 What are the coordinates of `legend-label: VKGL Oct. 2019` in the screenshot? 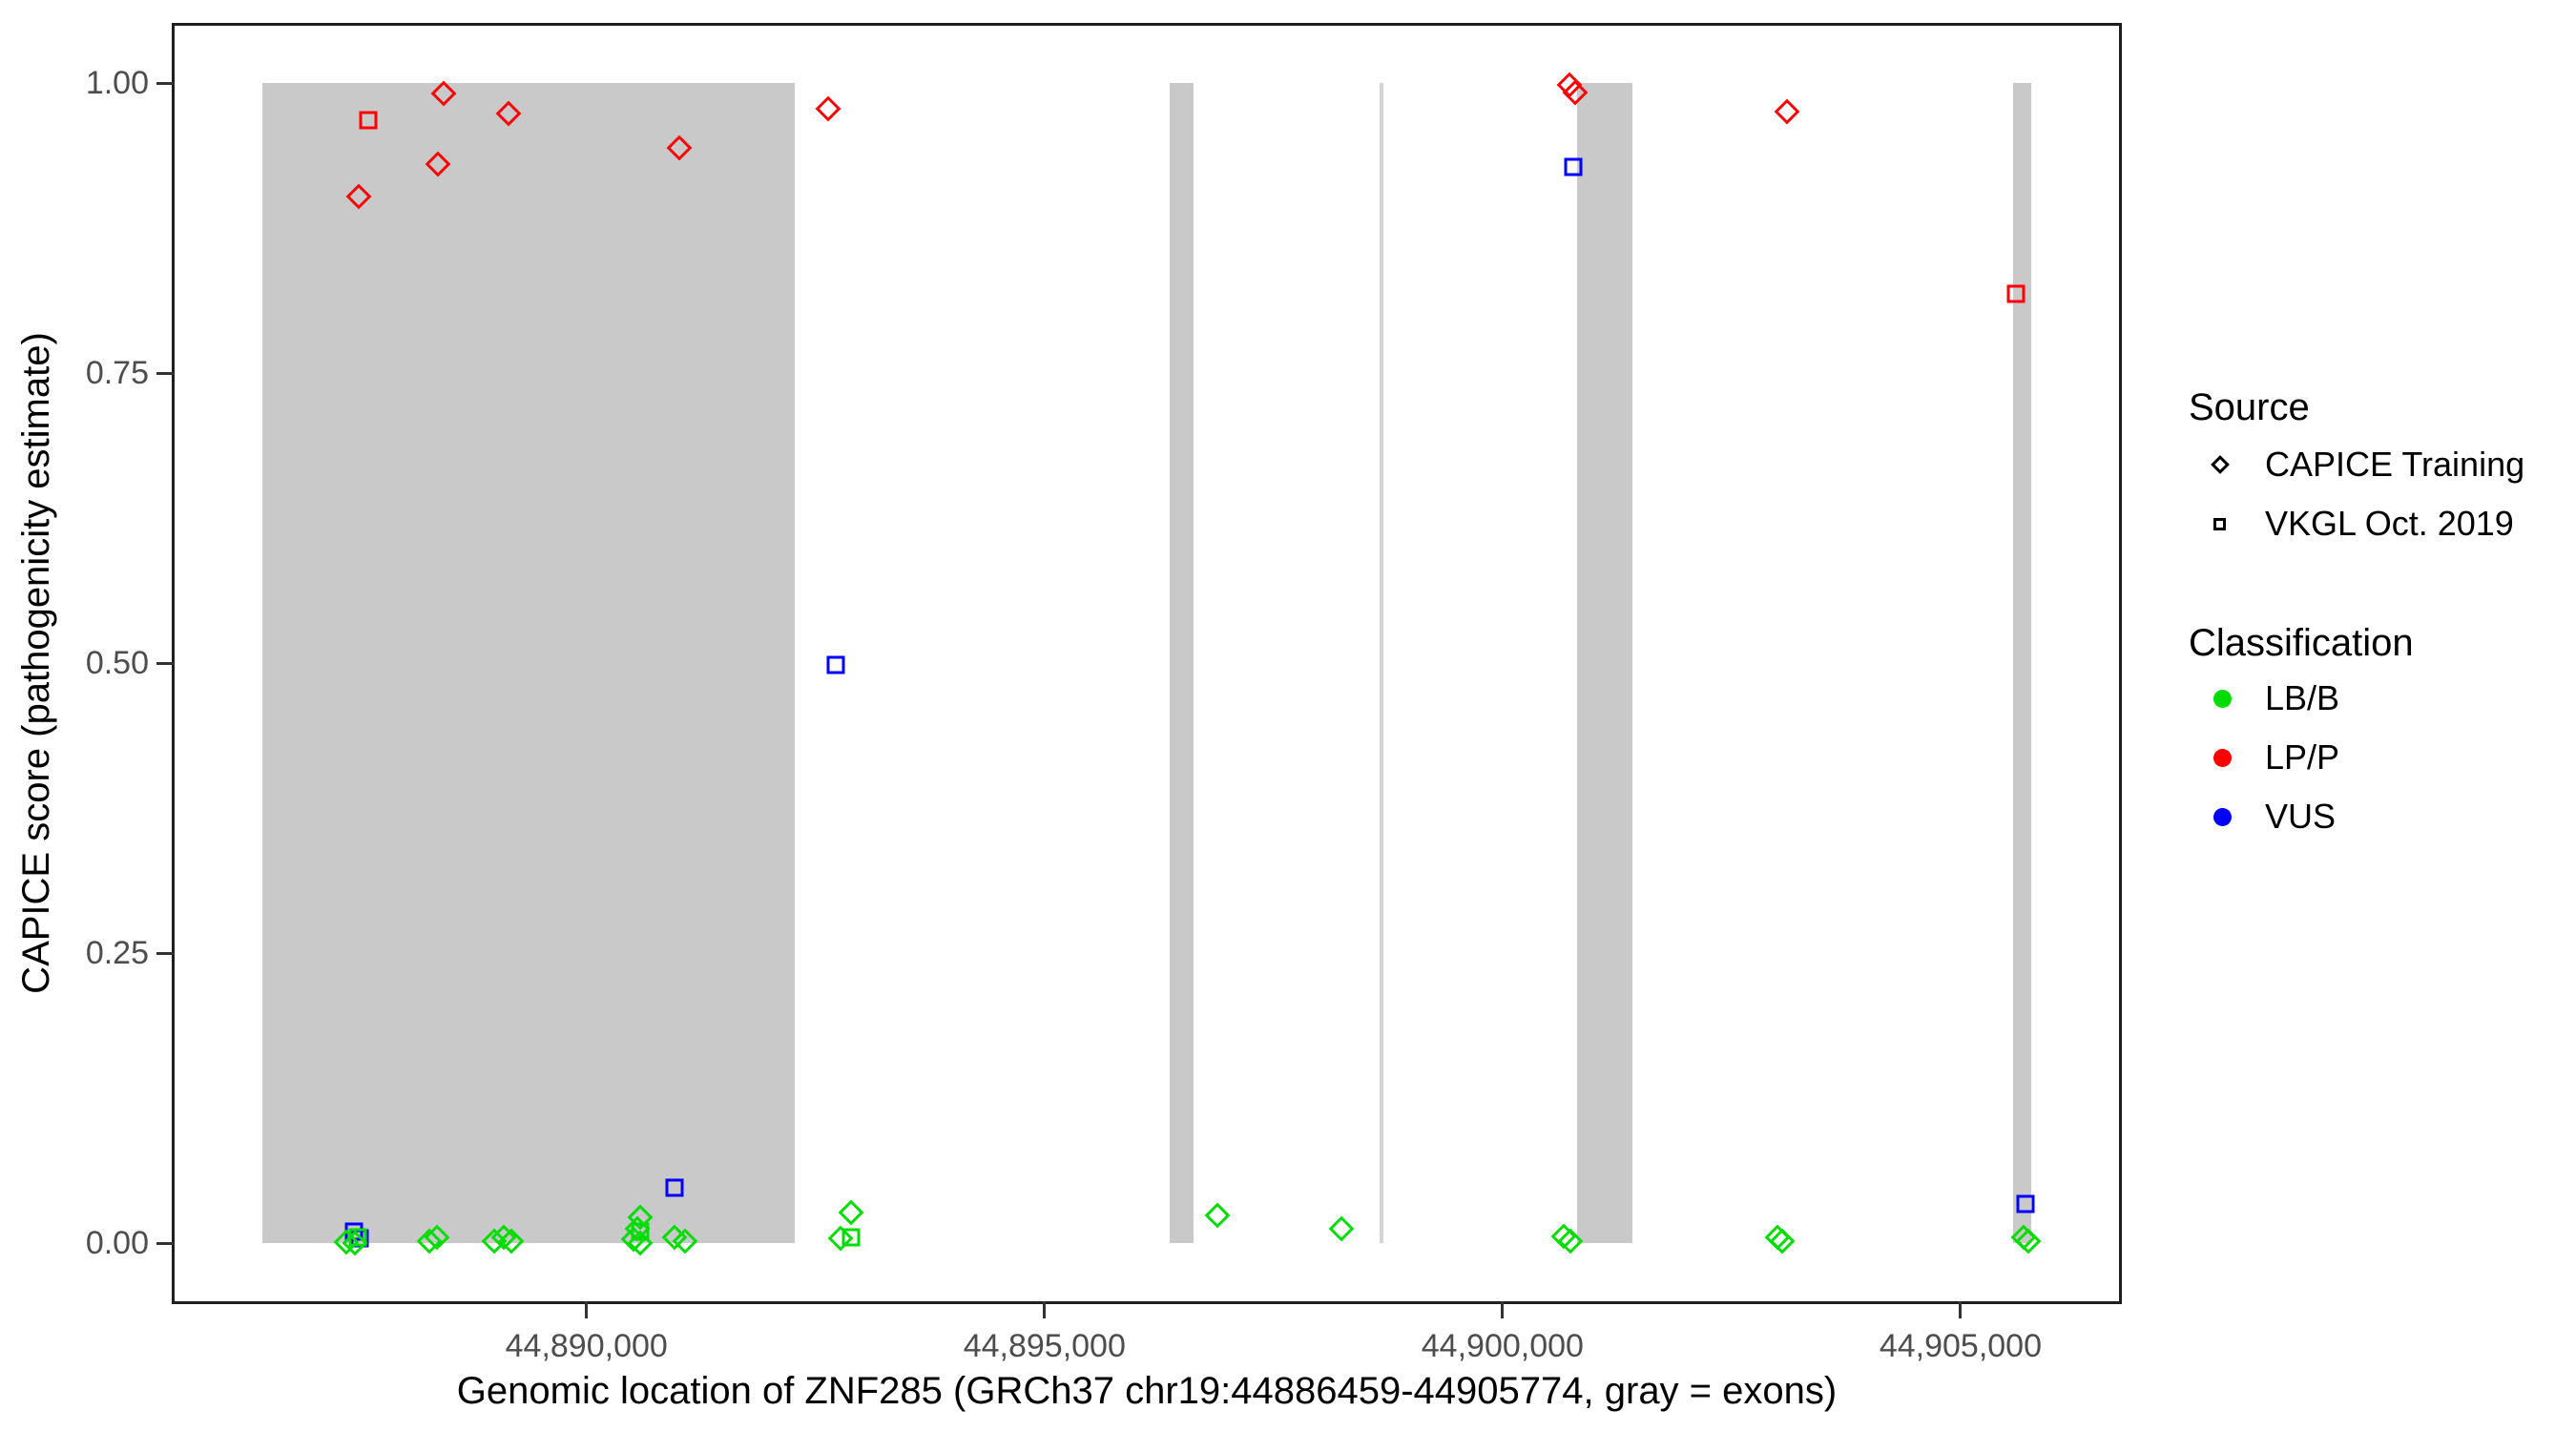 It's located at (2389, 523).